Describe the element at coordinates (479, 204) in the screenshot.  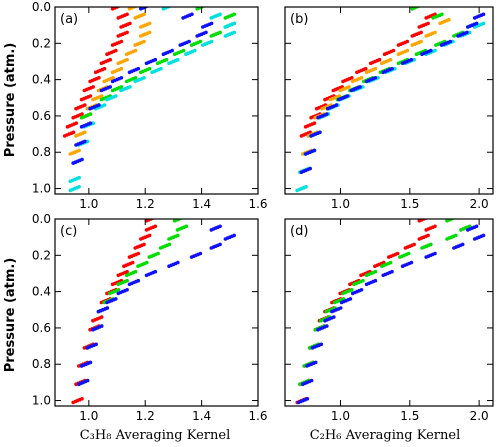
I see `x-tick-label: 2.0` at that location.